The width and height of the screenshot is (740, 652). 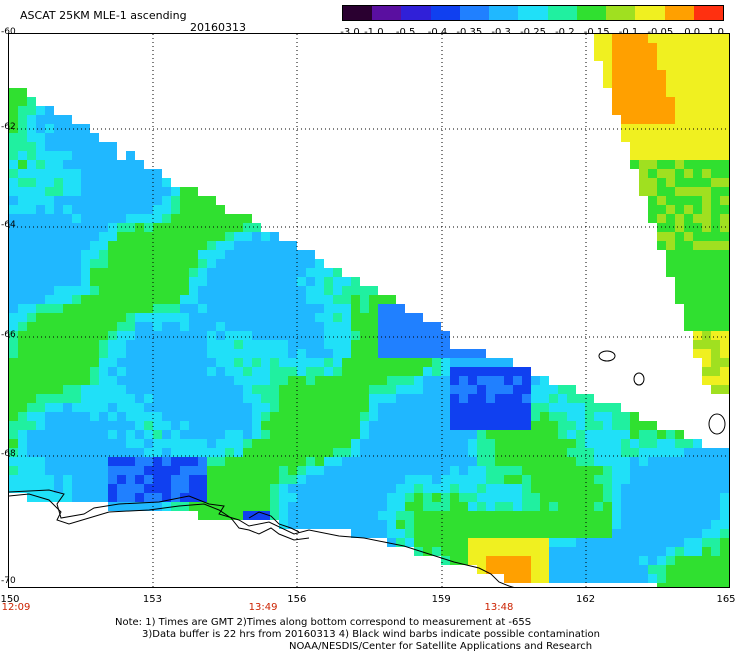 I want to click on pass-time-label: 12:09, so click(x=16, y=607).